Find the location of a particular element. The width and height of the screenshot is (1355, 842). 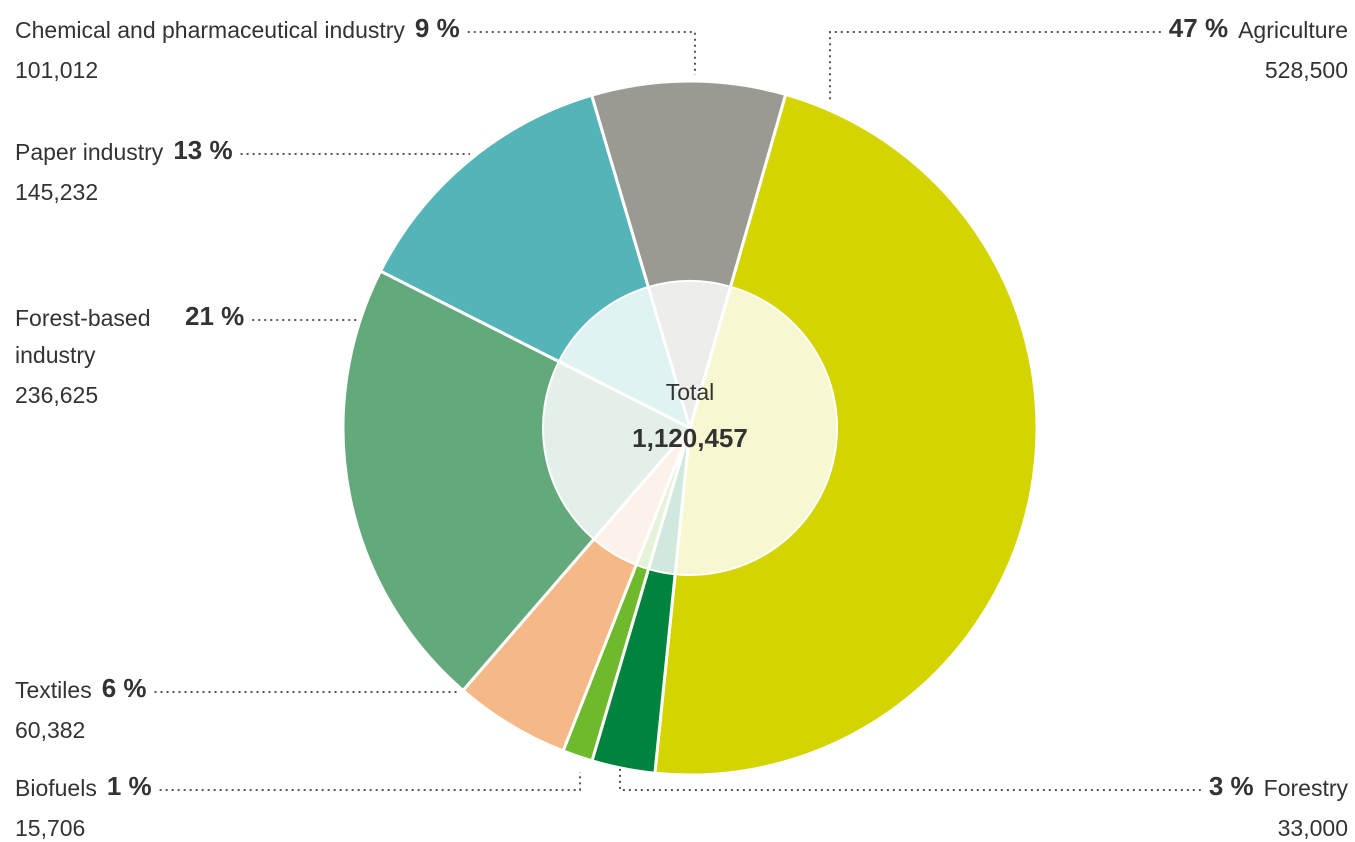

category-label: Chemical and pharmaceutical industry is located at coordinates (210, 30).